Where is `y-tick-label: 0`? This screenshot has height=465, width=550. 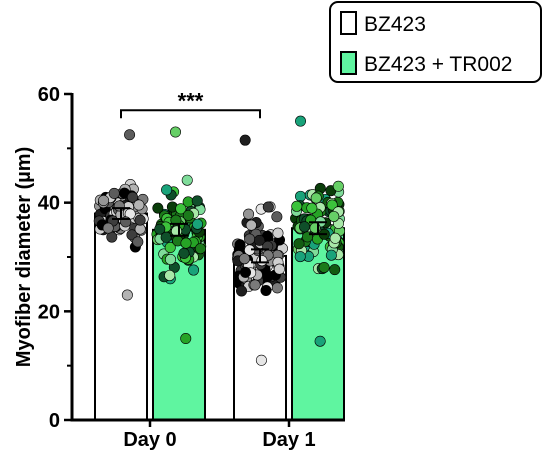 y-tick-label: 0 is located at coordinates (54, 421).